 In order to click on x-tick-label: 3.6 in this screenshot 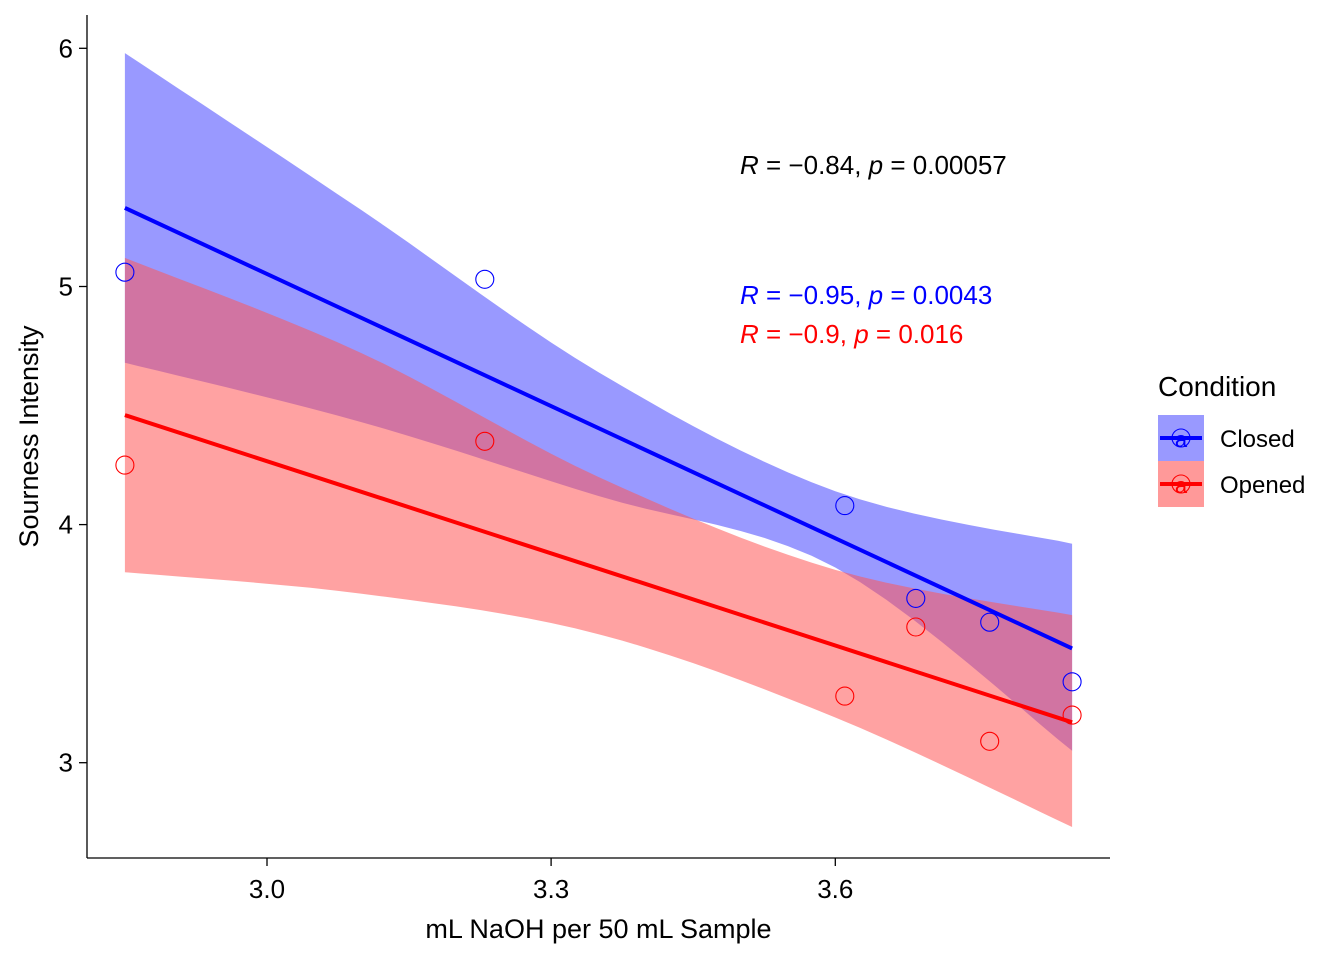, I will do `click(835, 889)`.